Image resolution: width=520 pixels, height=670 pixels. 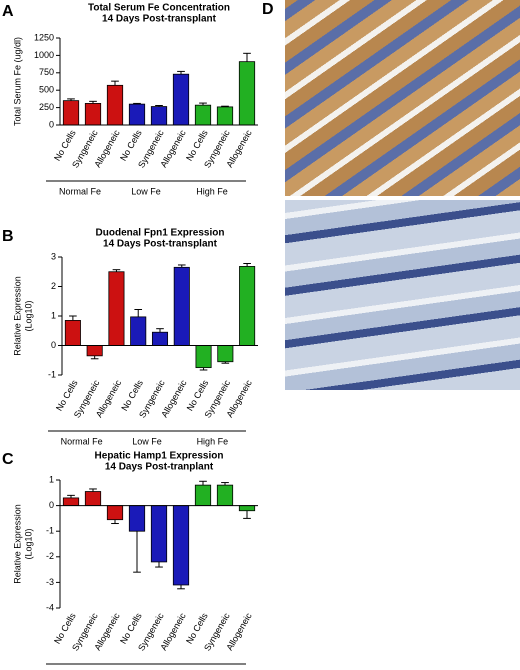 What do you see at coordinates (50, 582) in the screenshot?
I see `y-tick-label: -3` at bounding box center [50, 582].